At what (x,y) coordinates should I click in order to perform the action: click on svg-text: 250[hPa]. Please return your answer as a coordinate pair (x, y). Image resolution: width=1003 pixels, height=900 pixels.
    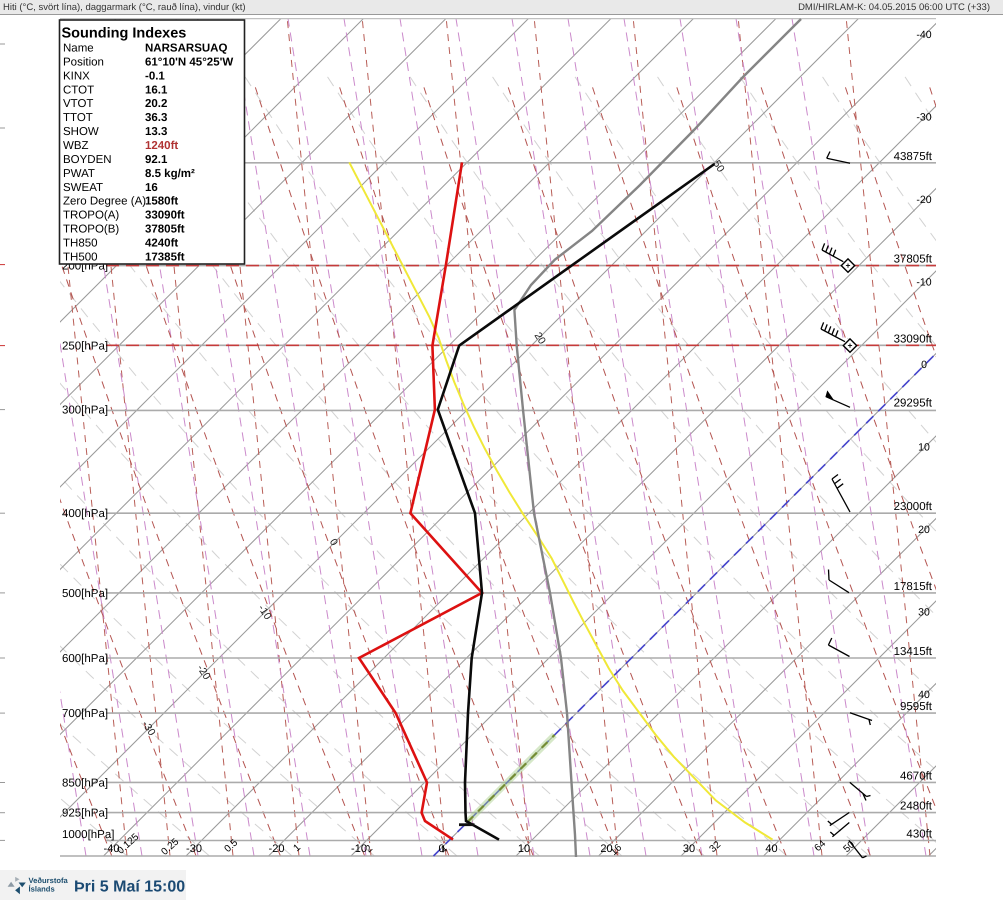
    Looking at the image, I should click on (85, 347).